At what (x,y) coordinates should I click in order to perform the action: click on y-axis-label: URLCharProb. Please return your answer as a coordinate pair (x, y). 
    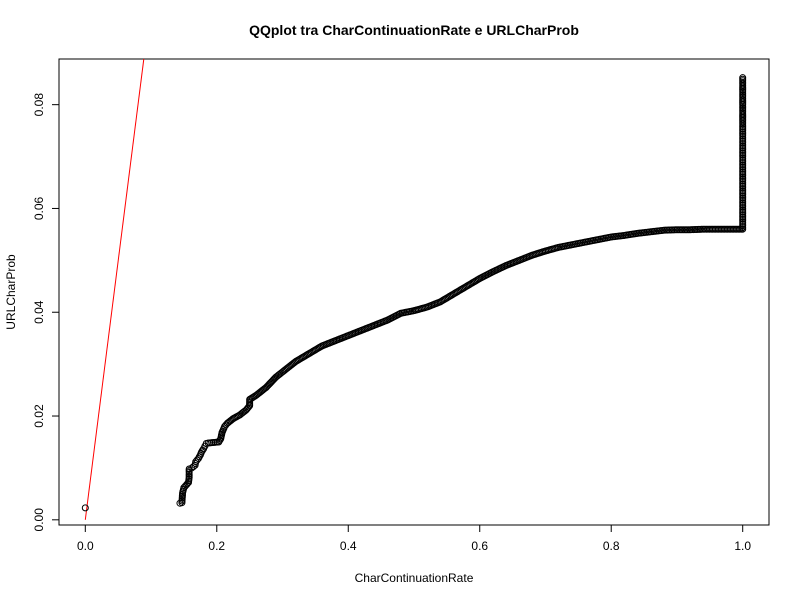
    Looking at the image, I should click on (11, 292).